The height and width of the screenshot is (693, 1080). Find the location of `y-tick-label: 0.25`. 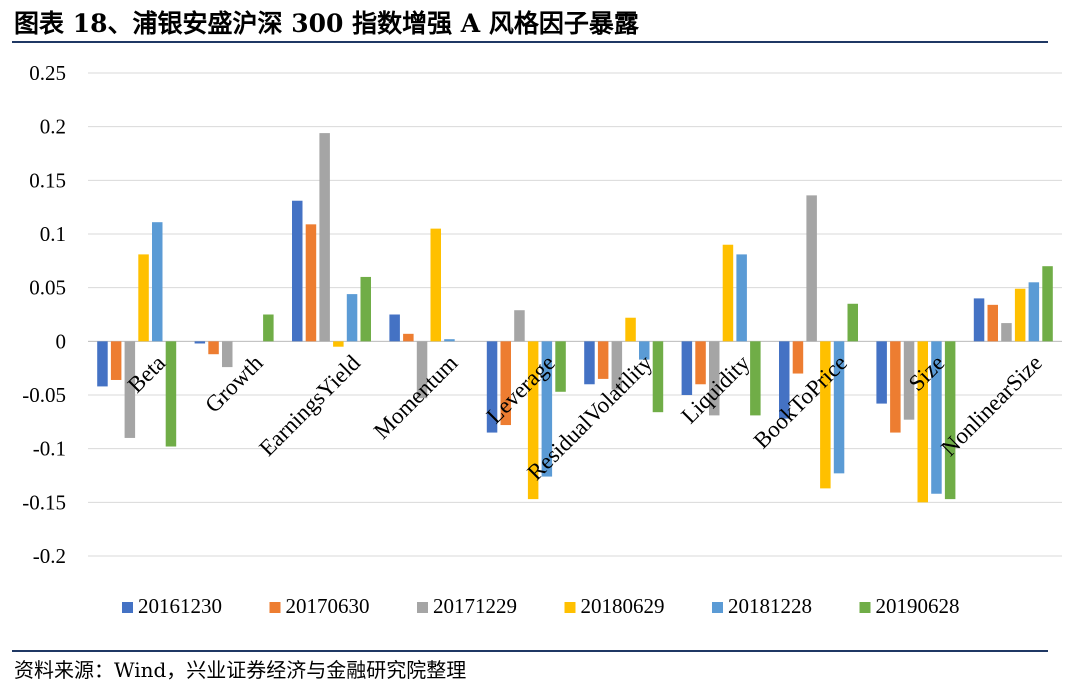

y-tick-label: 0.25 is located at coordinates (47, 73).